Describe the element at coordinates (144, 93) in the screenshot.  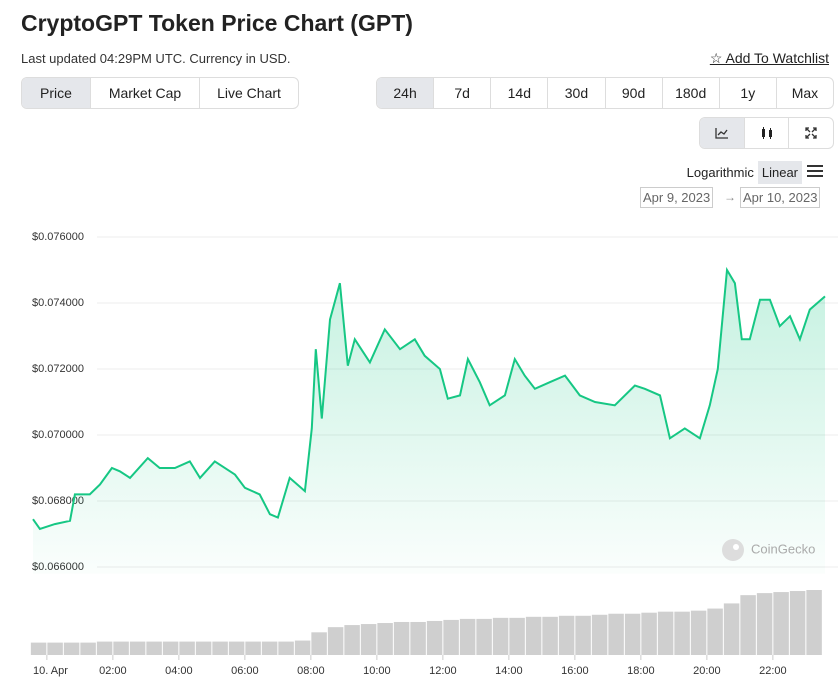
I see `tab: Market Cap` at that location.